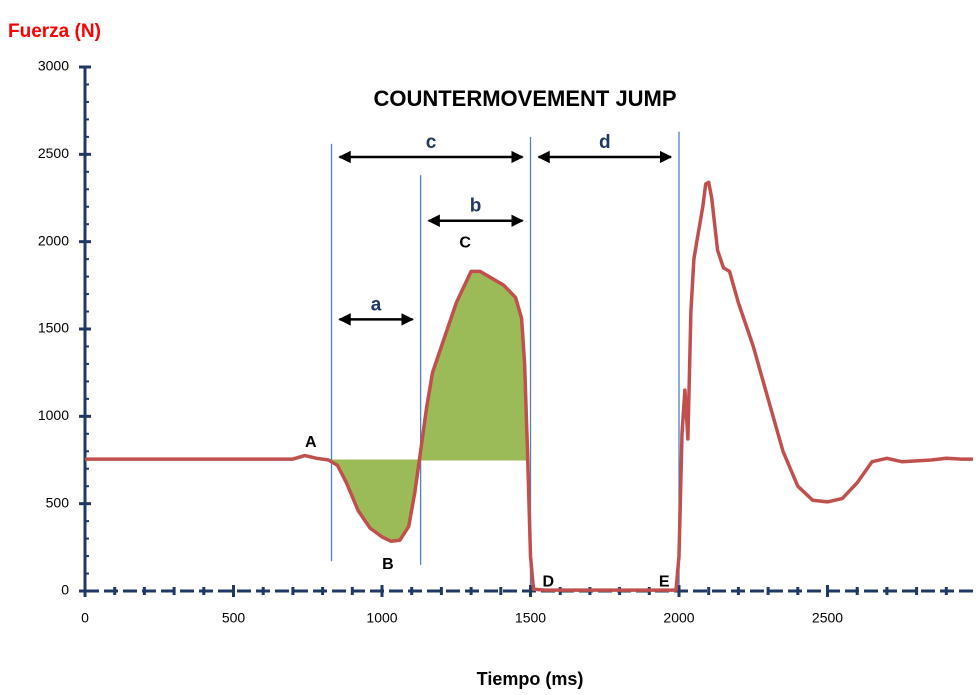 The image size is (978, 695). I want to click on y-tick-label: 0, so click(65, 590).